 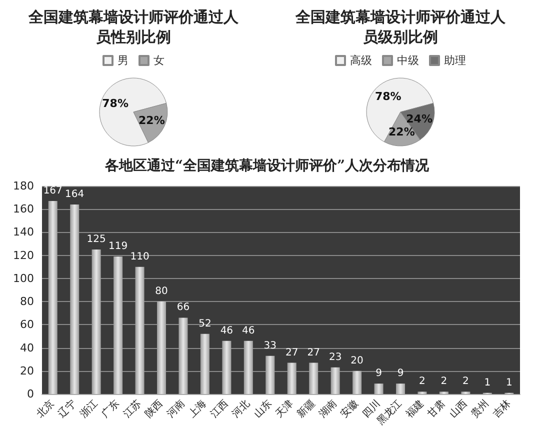 What do you see at coordinates (480, 408) in the screenshot?
I see `x-tick-label: 贵州` at bounding box center [480, 408].